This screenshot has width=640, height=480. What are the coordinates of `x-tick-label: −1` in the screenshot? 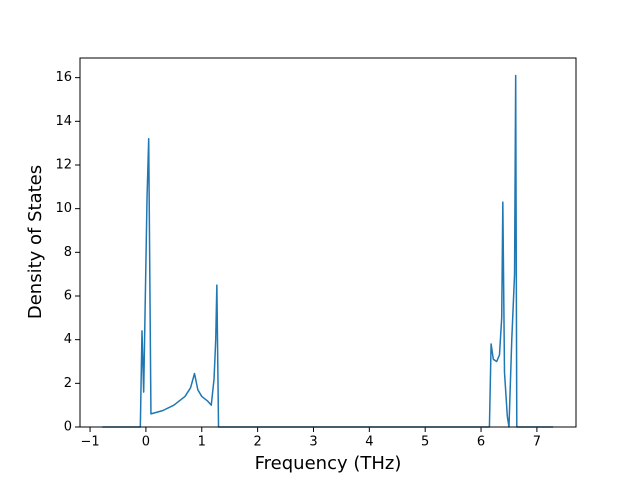 It's located at (89, 442).